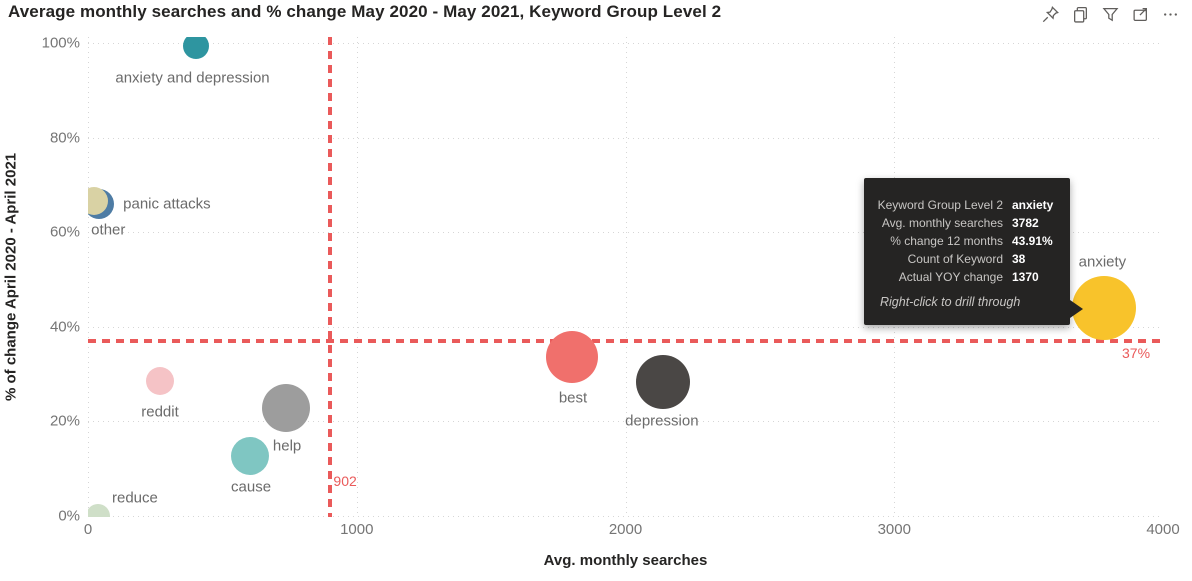  I want to click on tooltip-row: Avg. monthly searches 3782, so click(967, 223).